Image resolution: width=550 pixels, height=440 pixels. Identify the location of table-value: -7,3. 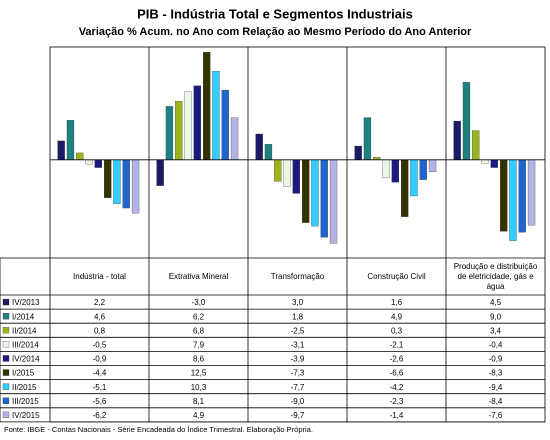
(298, 373).